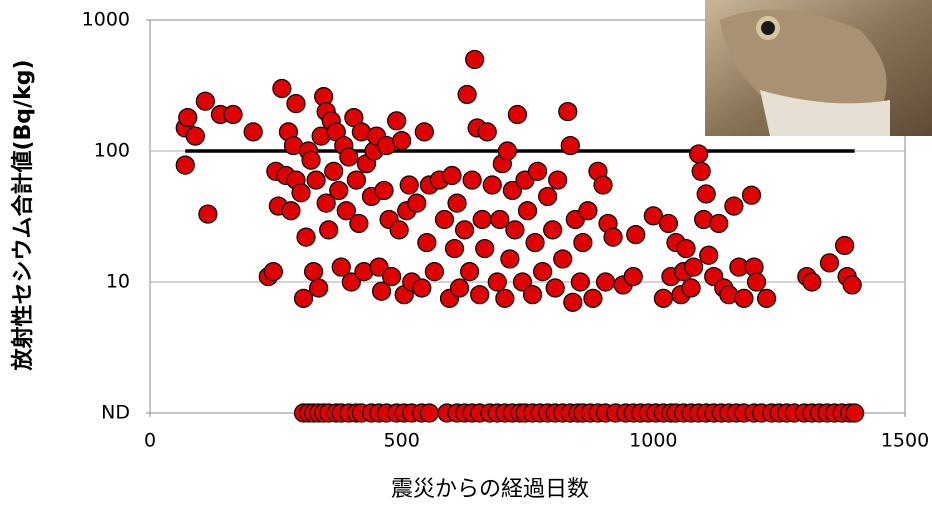 The width and height of the screenshot is (932, 506). I want to click on x-tick-label: 0, so click(150, 441).